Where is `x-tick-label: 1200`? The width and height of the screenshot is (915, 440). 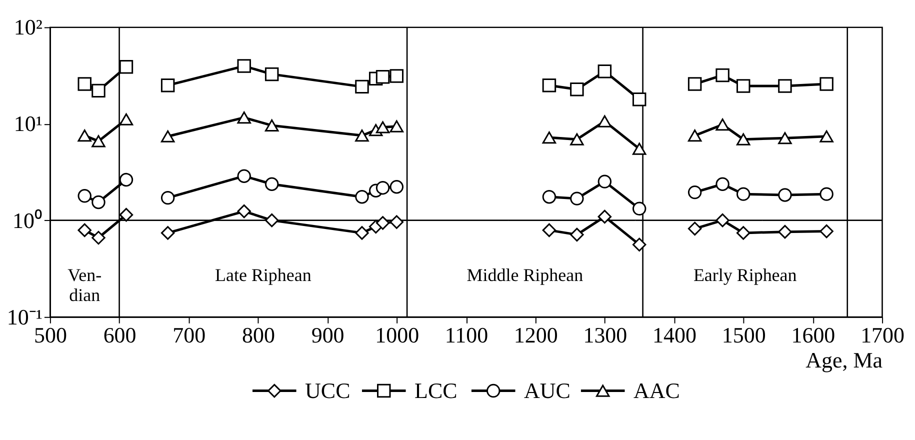
x-tick-label: 1200 is located at coordinates (536, 335).